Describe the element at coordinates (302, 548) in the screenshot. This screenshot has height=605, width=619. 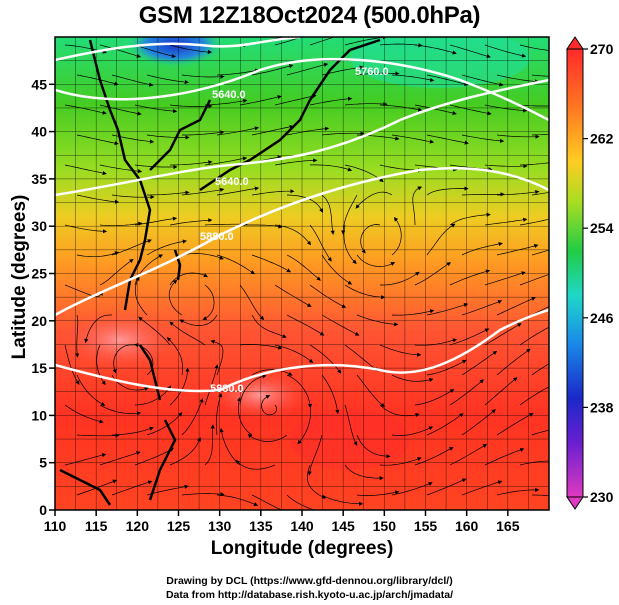
I see `x-axis-label: Longitude (degrees)` at that location.